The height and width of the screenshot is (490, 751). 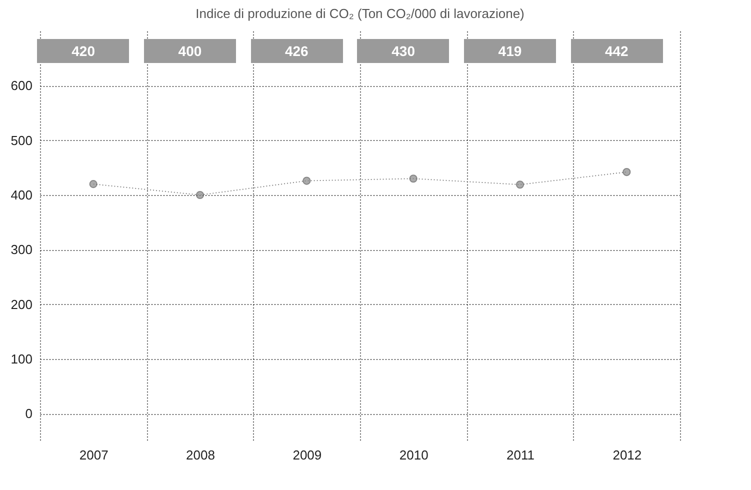 I want to click on y-tick-label: 600, so click(x=21, y=86).